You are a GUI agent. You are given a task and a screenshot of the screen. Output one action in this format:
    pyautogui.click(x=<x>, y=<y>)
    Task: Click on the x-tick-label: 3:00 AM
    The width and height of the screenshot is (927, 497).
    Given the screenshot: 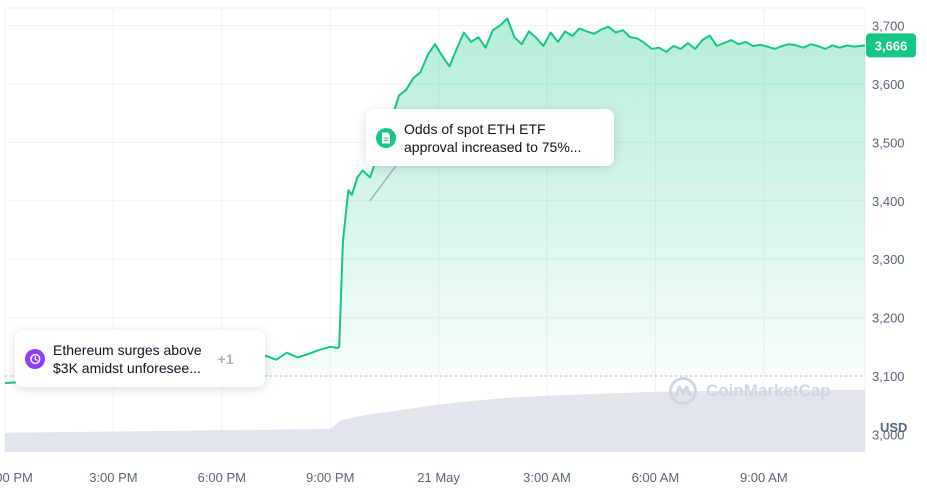 What is the action you would take?
    pyautogui.click(x=547, y=477)
    